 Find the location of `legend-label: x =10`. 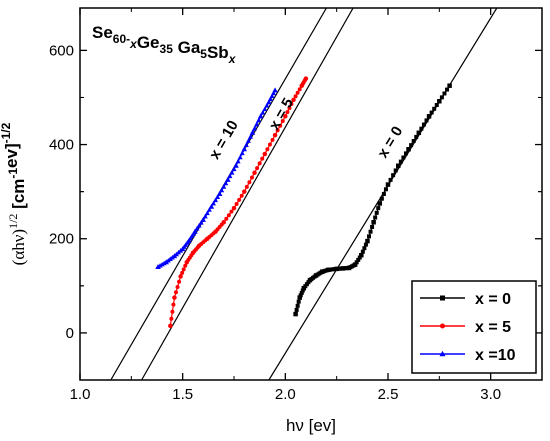

legend-label: x =10 is located at coordinates (495, 355).